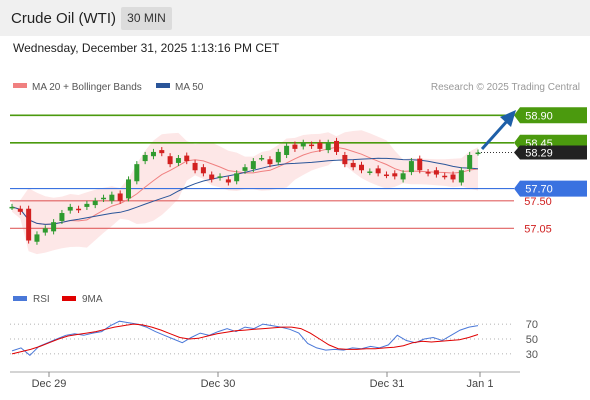 The width and height of the screenshot is (590, 400). What do you see at coordinates (480, 384) in the screenshot?
I see `x-tick-label: Jan 1` at bounding box center [480, 384].